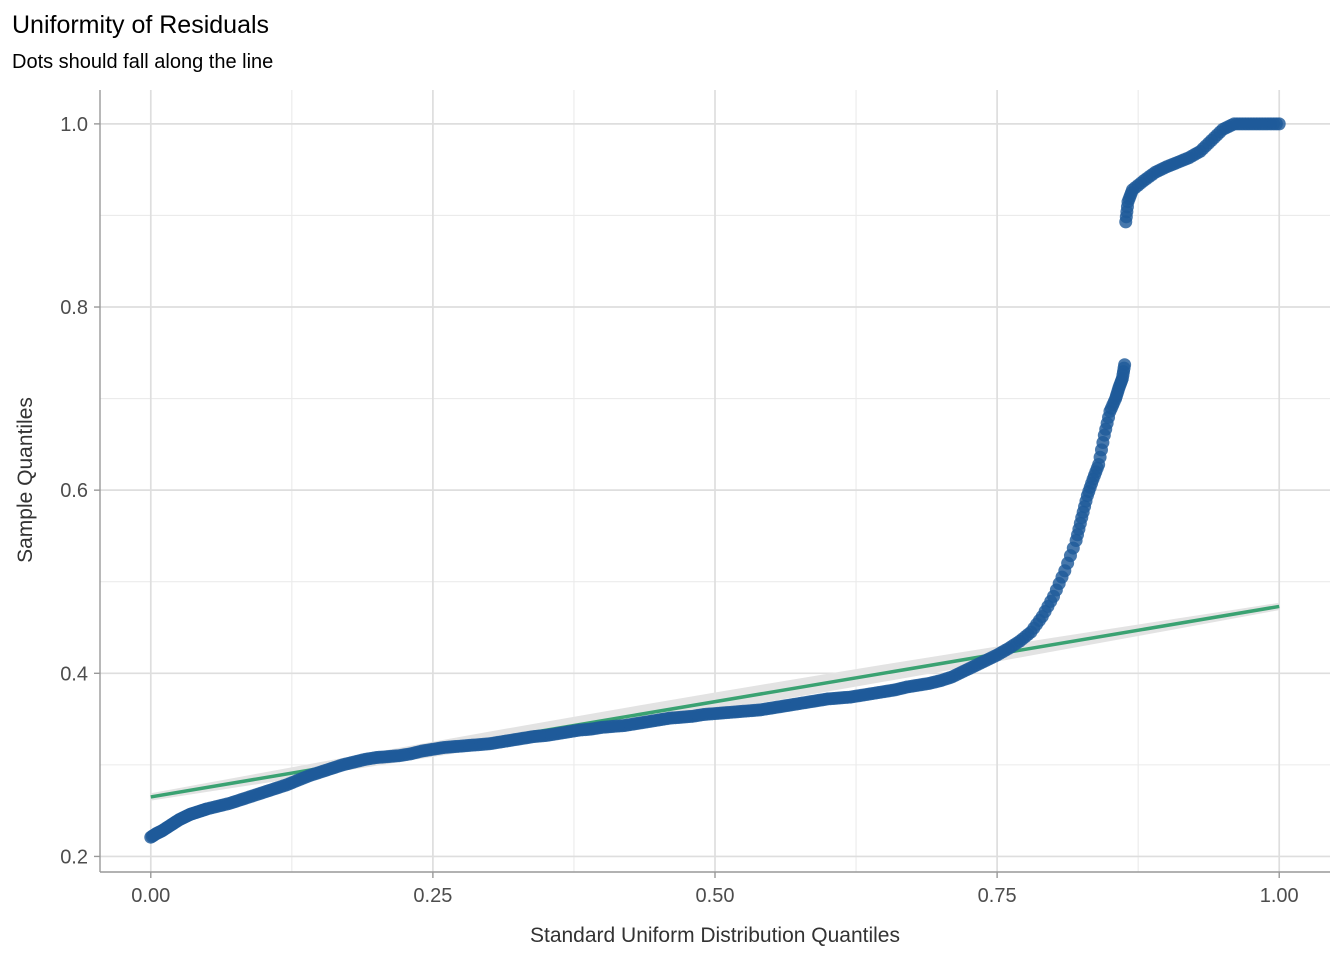 Image resolution: width=1344 pixels, height=960 pixels. What do you see at coordinates (74, 125) in the screenshot?
I see `y-tick-label: 1.0` at bounding box center [74, 125].